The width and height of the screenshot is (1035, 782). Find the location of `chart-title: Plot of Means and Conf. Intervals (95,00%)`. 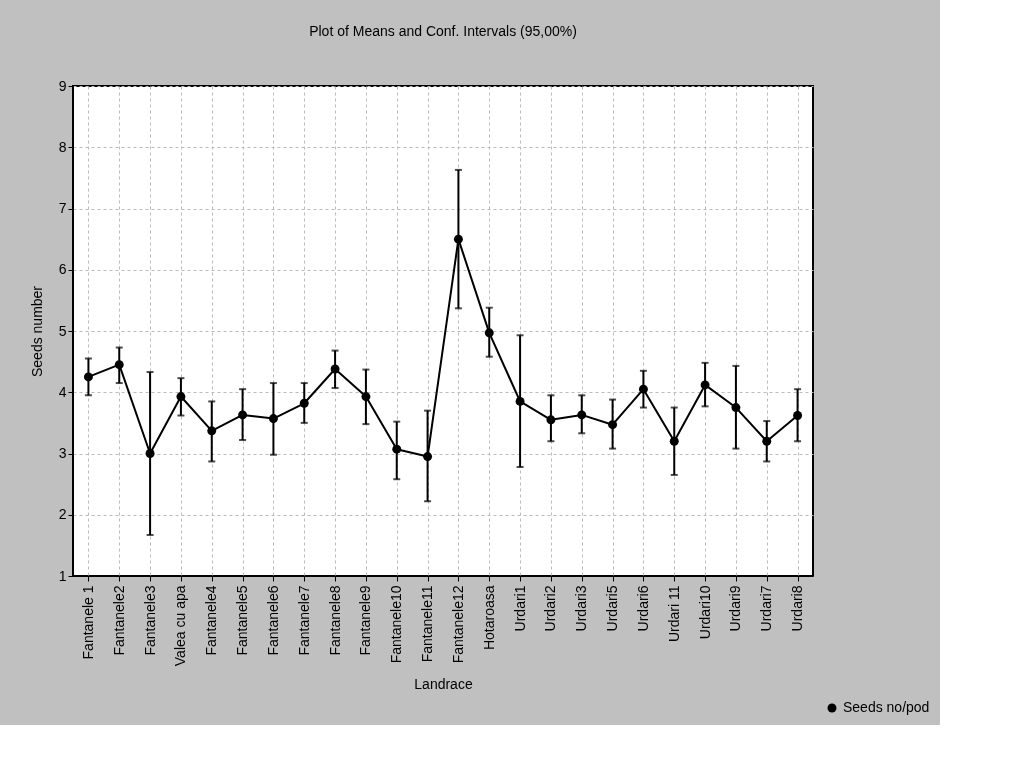

chart-title: Plot of Means and Conf. Intervals (95,00%) is located at coordinates (443, 31).